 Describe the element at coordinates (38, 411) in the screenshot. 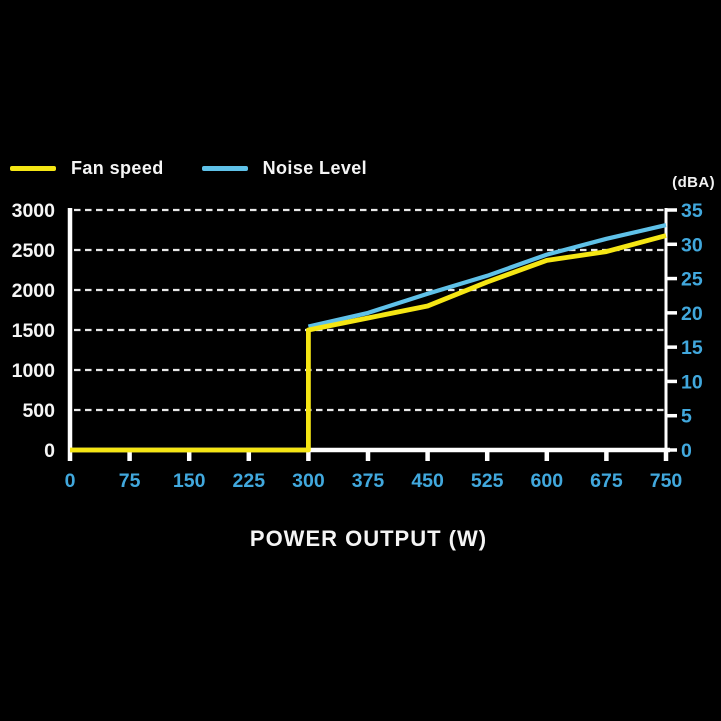

I see `left-tick-label: 500` at that location.